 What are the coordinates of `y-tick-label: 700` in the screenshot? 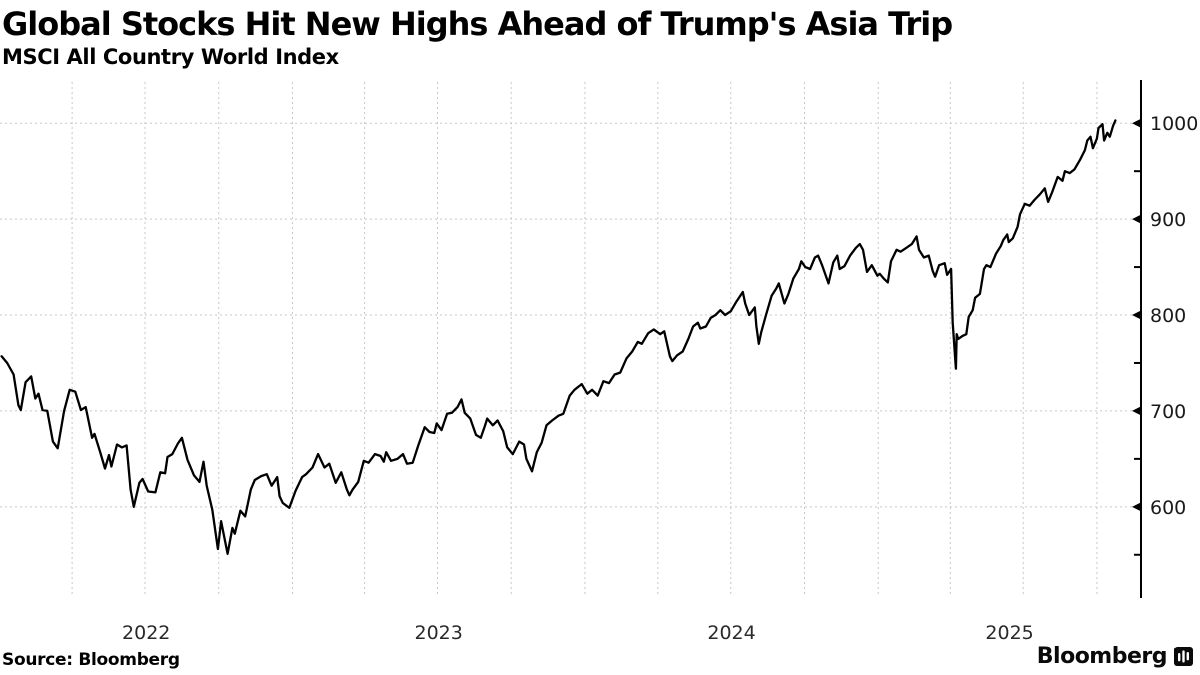 It's located at (1168, 412).